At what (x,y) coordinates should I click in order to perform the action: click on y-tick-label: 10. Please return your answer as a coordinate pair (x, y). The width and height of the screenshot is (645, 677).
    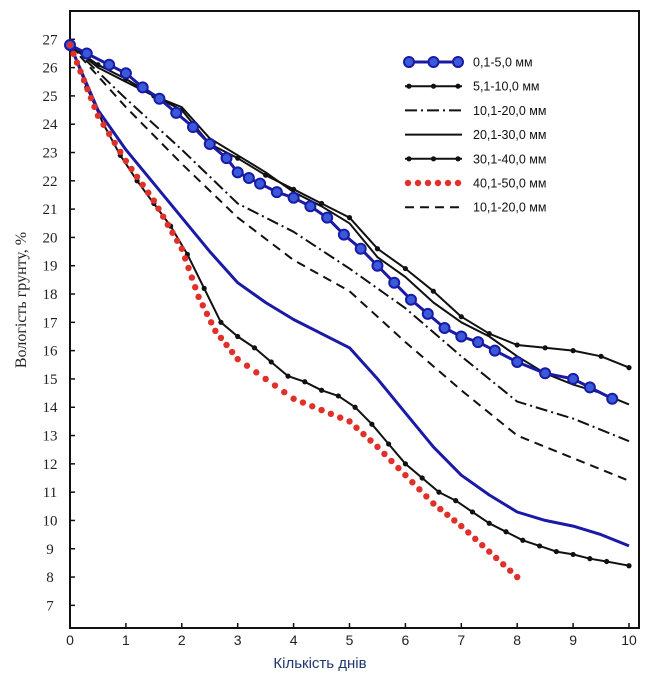
    Looking at the image, I should click on (50, 521).